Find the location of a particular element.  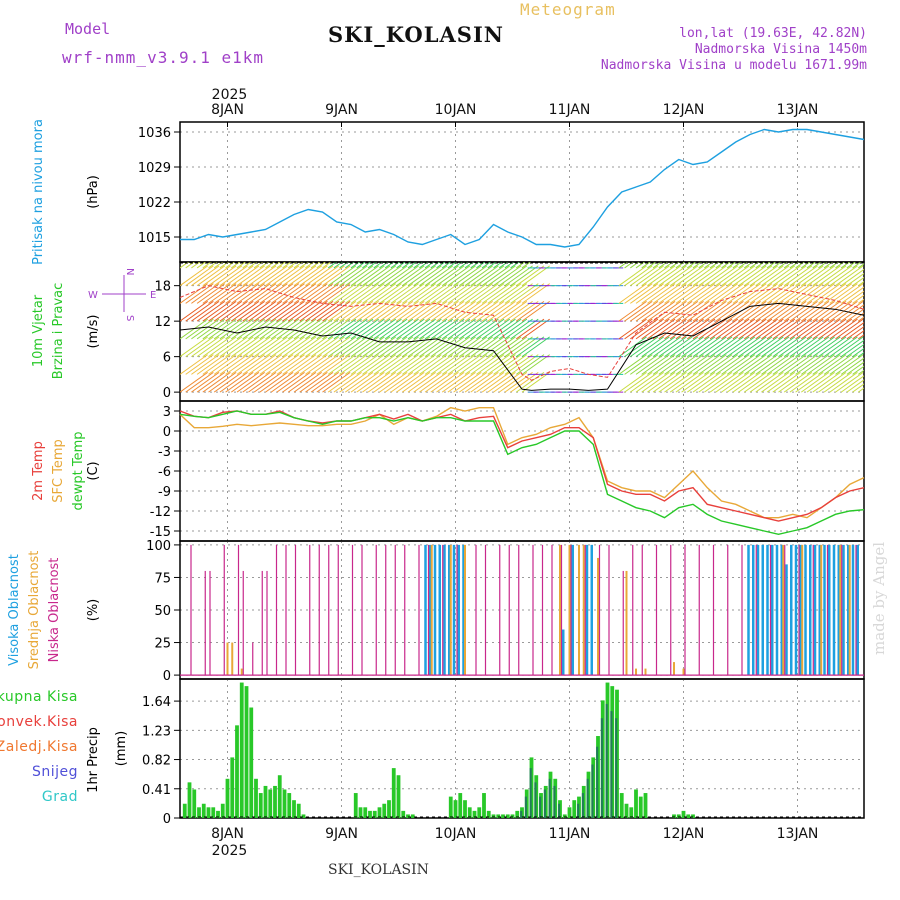

wind-barbs is located at coordinates (522, 327).